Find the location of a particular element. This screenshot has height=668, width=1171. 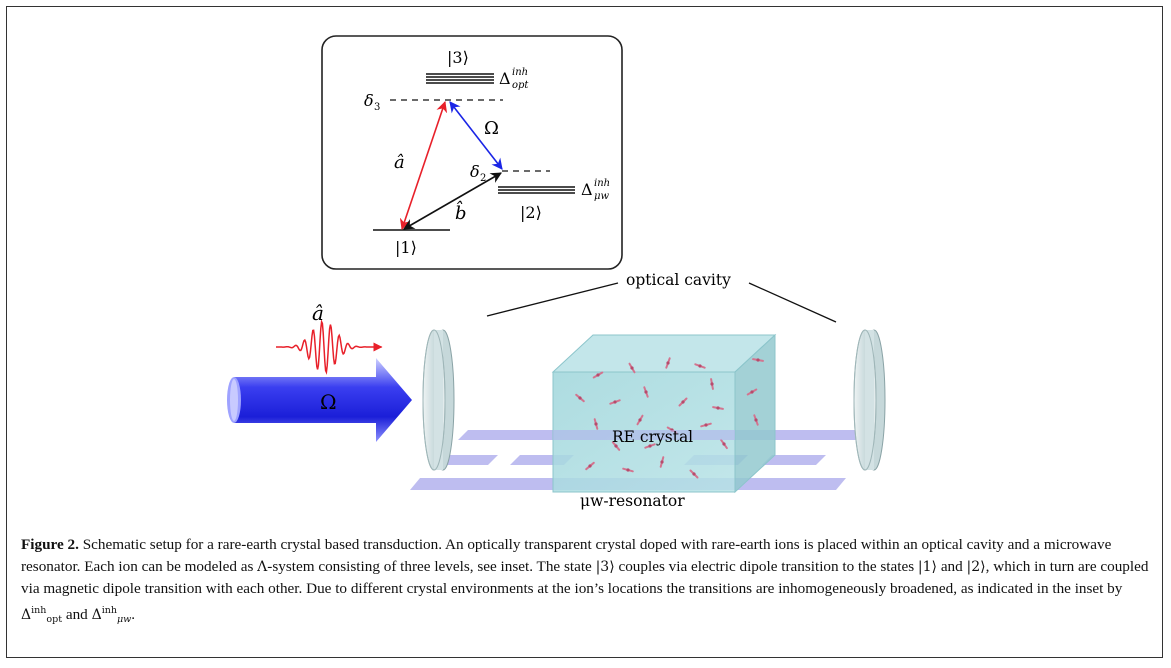

broad-opt-sup: inh is located at coordinates (520, 72).